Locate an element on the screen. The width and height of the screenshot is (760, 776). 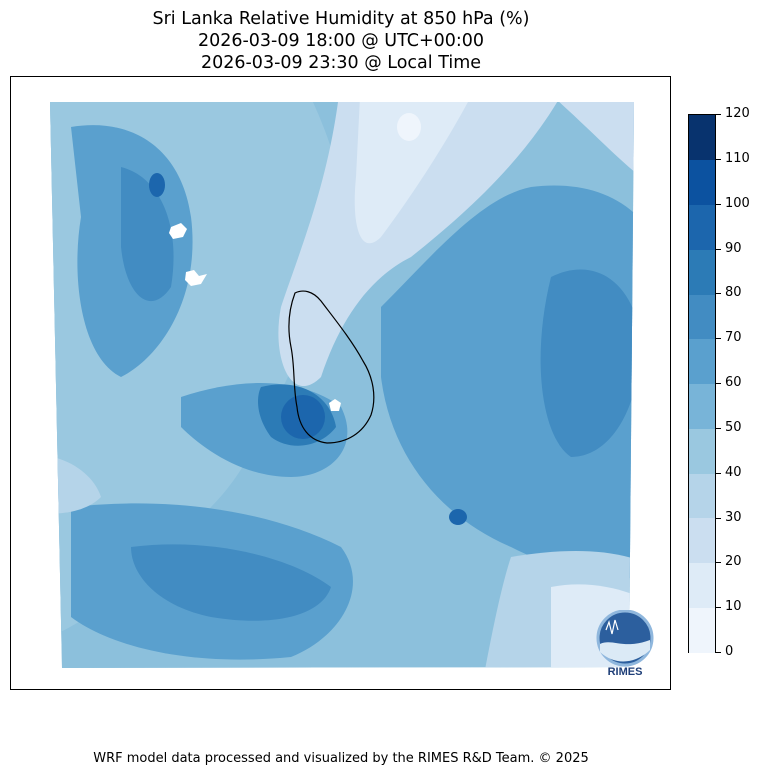
colorbar-tick-label: 80 is located at coordinates (733, 293).